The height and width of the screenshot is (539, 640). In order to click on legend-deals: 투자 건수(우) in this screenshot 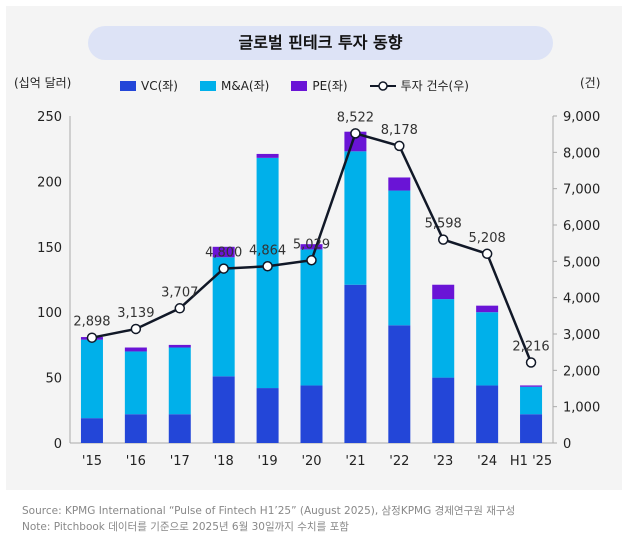, I will do `click(419, 85)`.